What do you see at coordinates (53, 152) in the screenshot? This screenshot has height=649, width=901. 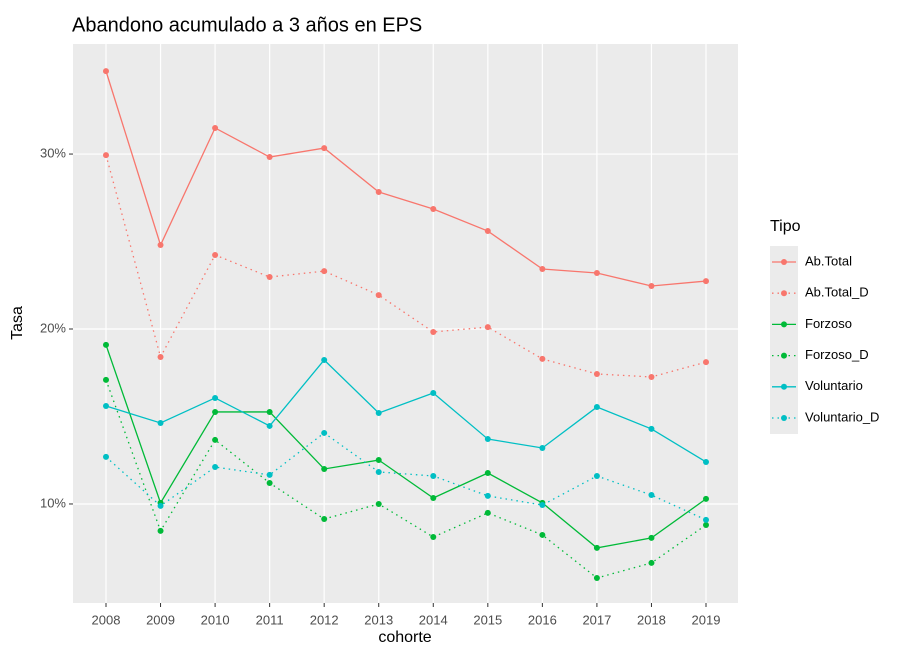 I see `y-tick-label: 30%` at bounding box center [53, 152].